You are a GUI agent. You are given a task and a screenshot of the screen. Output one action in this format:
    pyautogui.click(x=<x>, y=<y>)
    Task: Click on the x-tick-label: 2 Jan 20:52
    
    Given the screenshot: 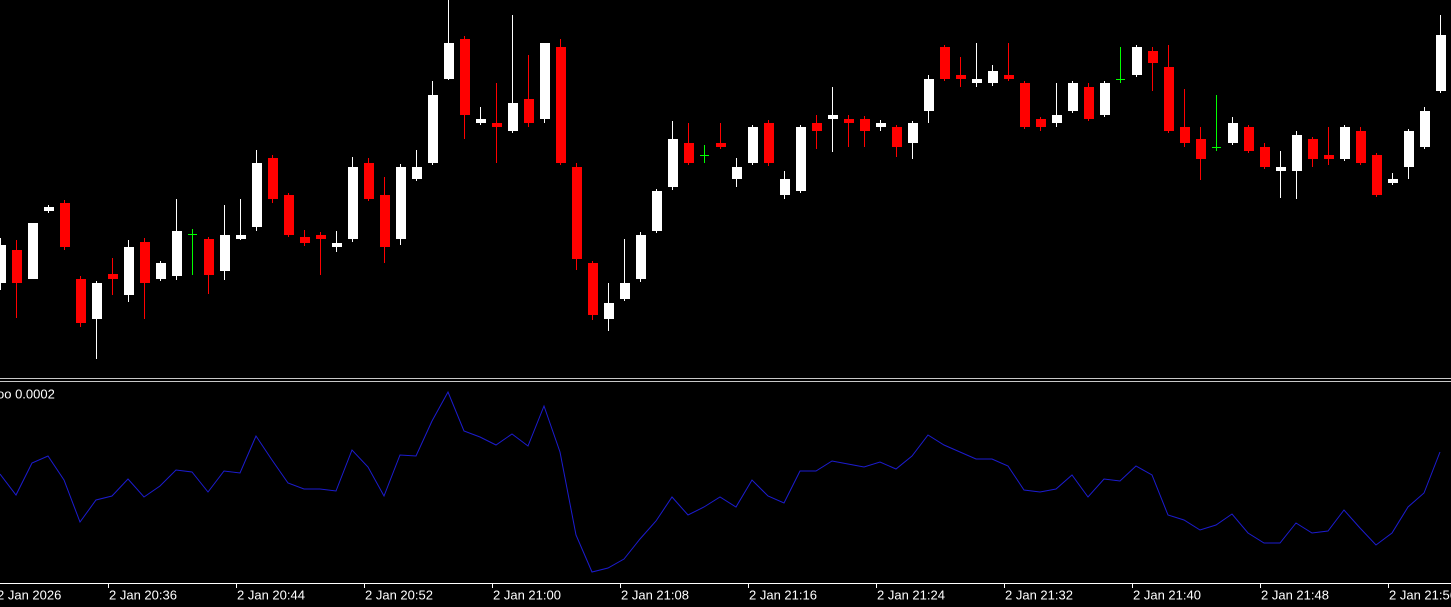 What is the action you would take?
    pyautogui.click(x=399, y=594)
    